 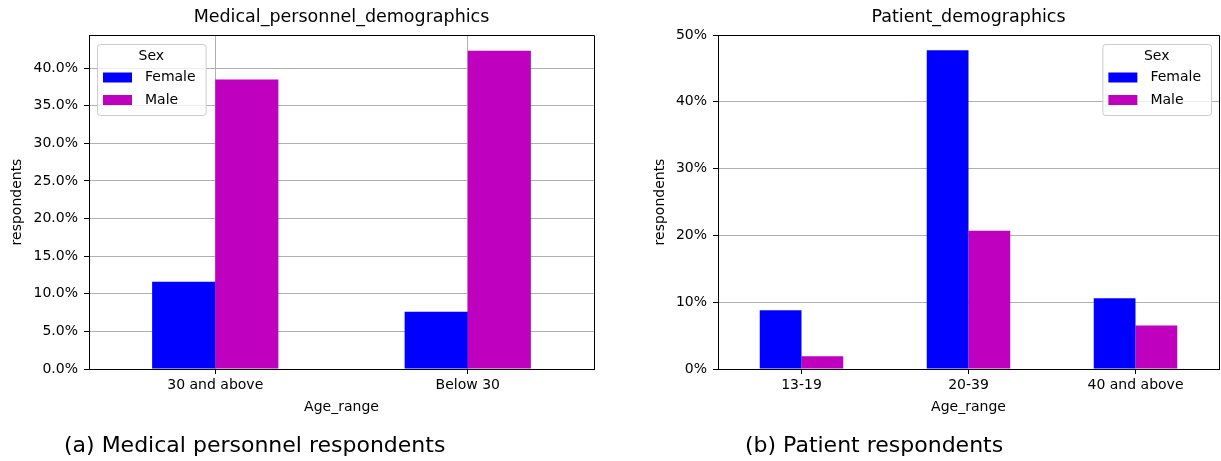 I want to click on y-tick-label: 0.0%, so click(x=60, y=367).